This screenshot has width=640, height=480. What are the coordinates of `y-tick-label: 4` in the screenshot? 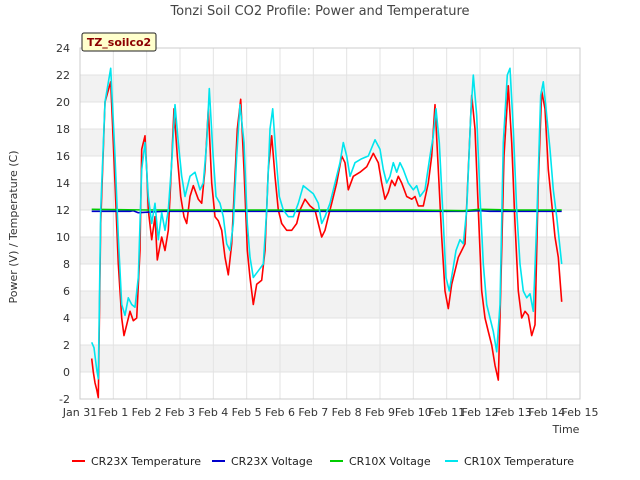 It's located at (66, 318).